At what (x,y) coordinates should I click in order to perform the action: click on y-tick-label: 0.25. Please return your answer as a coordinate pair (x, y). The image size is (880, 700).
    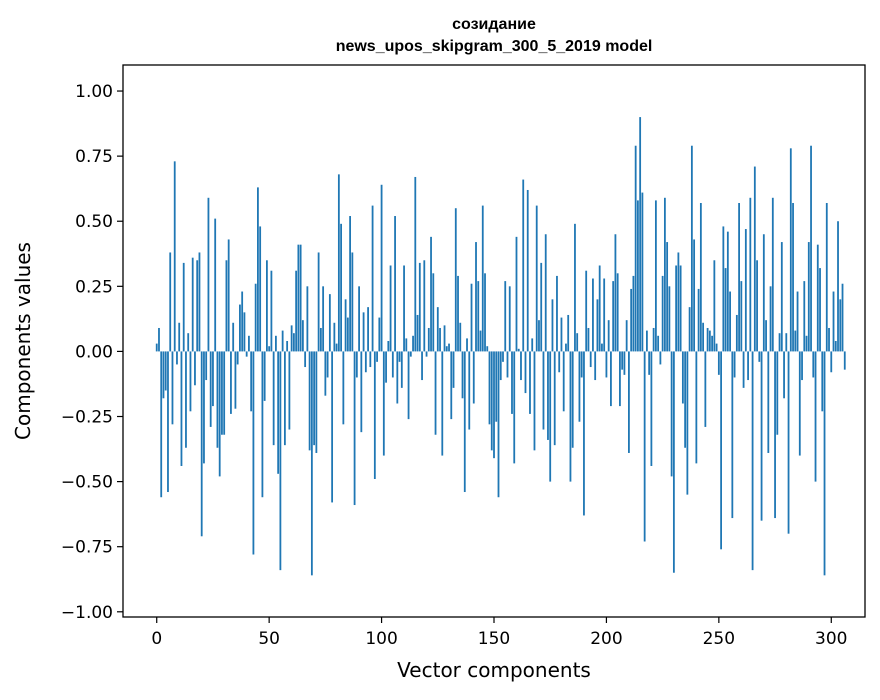
    Looking at the image, I should click on (94, 287).